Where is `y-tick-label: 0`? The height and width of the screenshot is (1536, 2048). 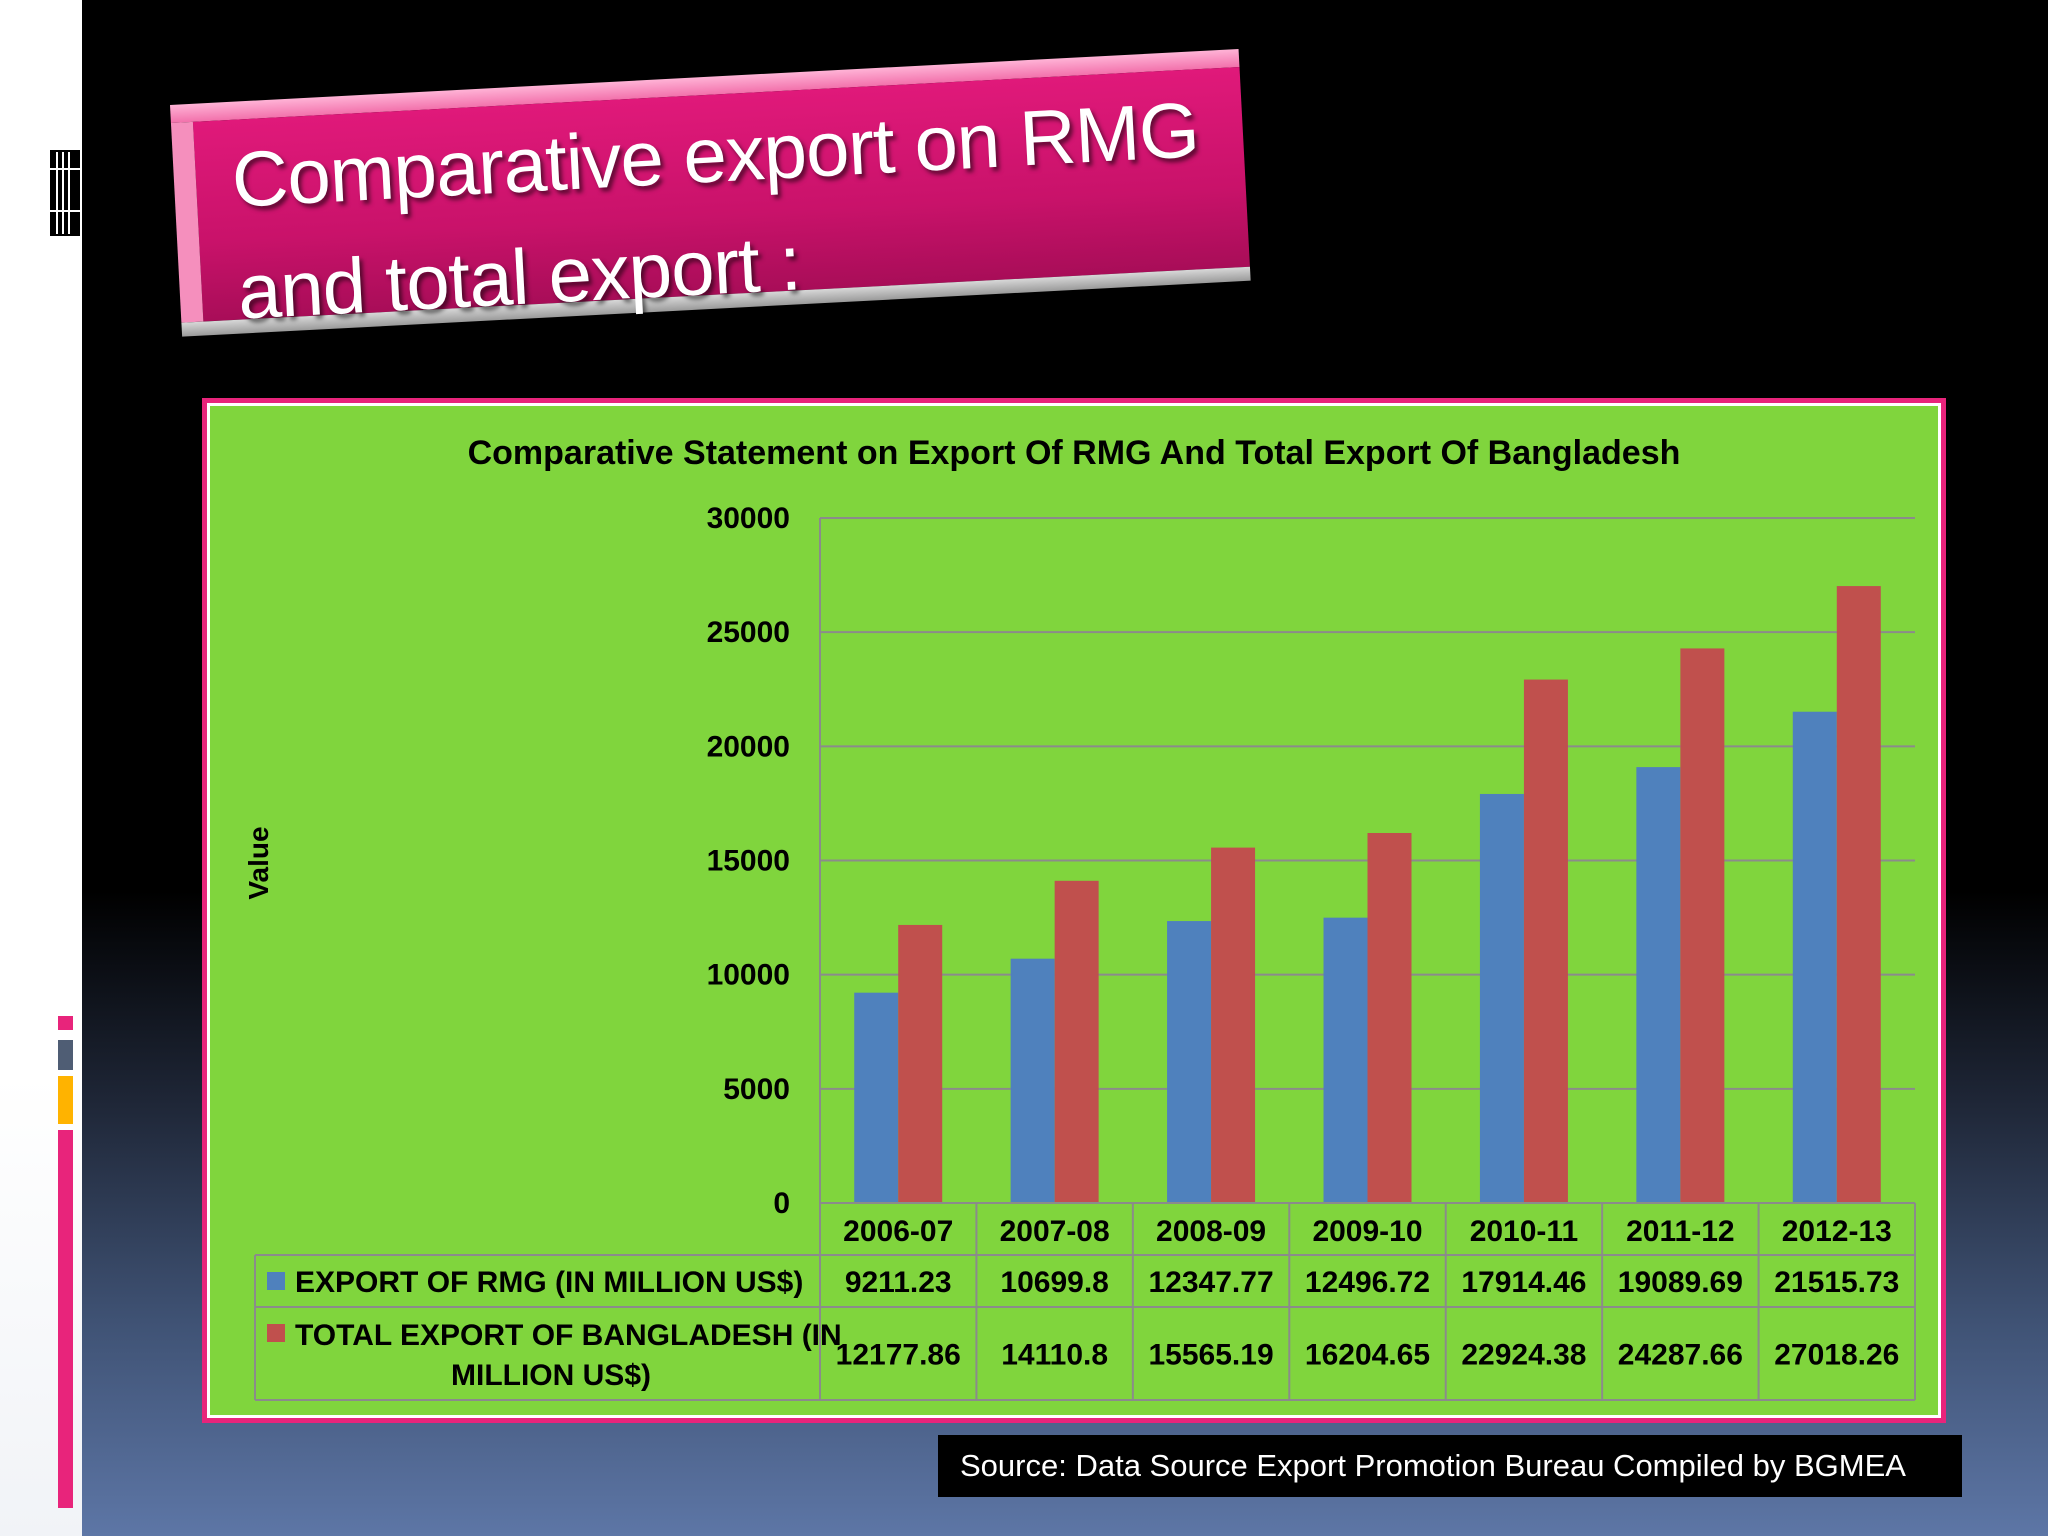
y-tick-label: 0 is located at coordinates (781, 1203).